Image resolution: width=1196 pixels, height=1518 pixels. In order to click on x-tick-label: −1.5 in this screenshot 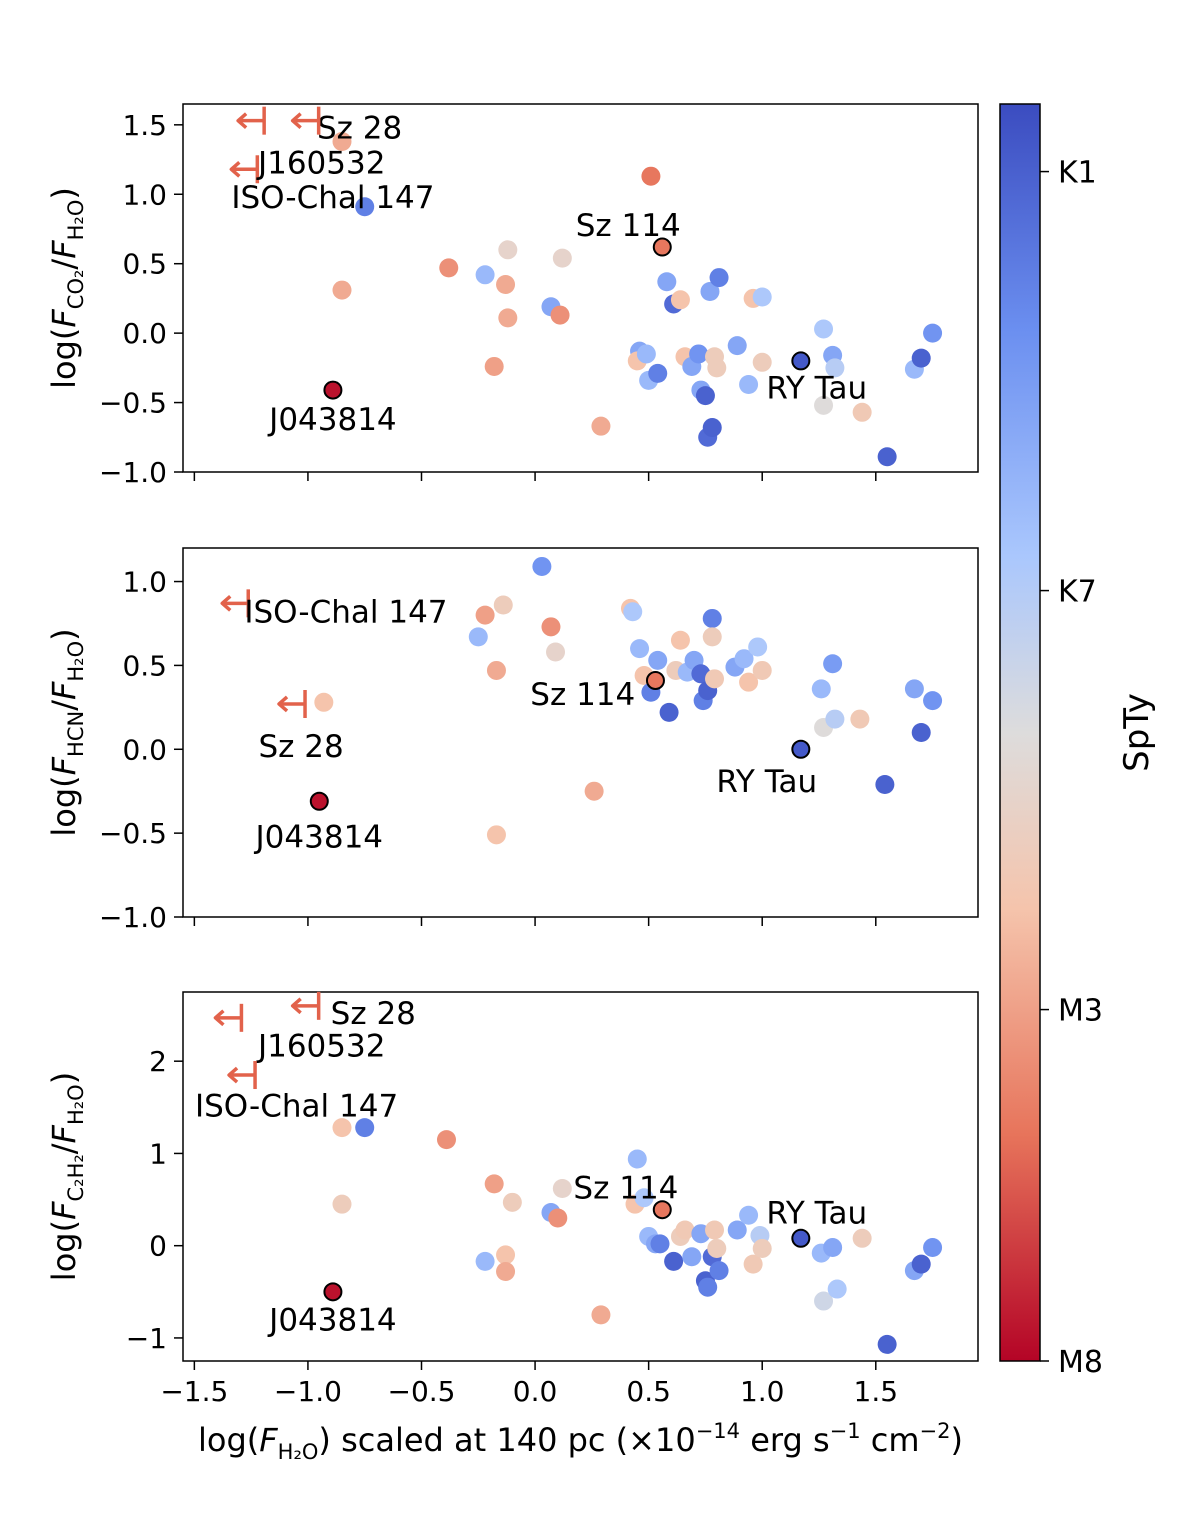, I will do `click(194, 1391)`.